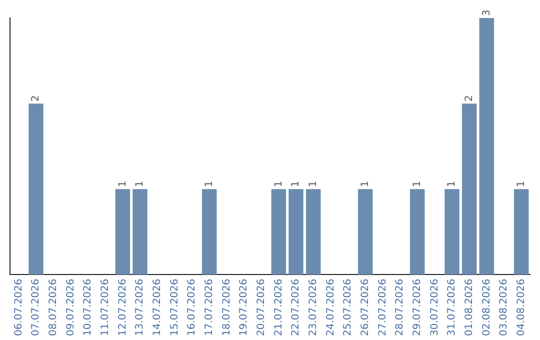 Image resolution: width=540 pixels, height=340 pixels. Describe the element at coordinates (261, 307) in the screenshot. I see `x-tick-label: 20.07.2026` at that location.